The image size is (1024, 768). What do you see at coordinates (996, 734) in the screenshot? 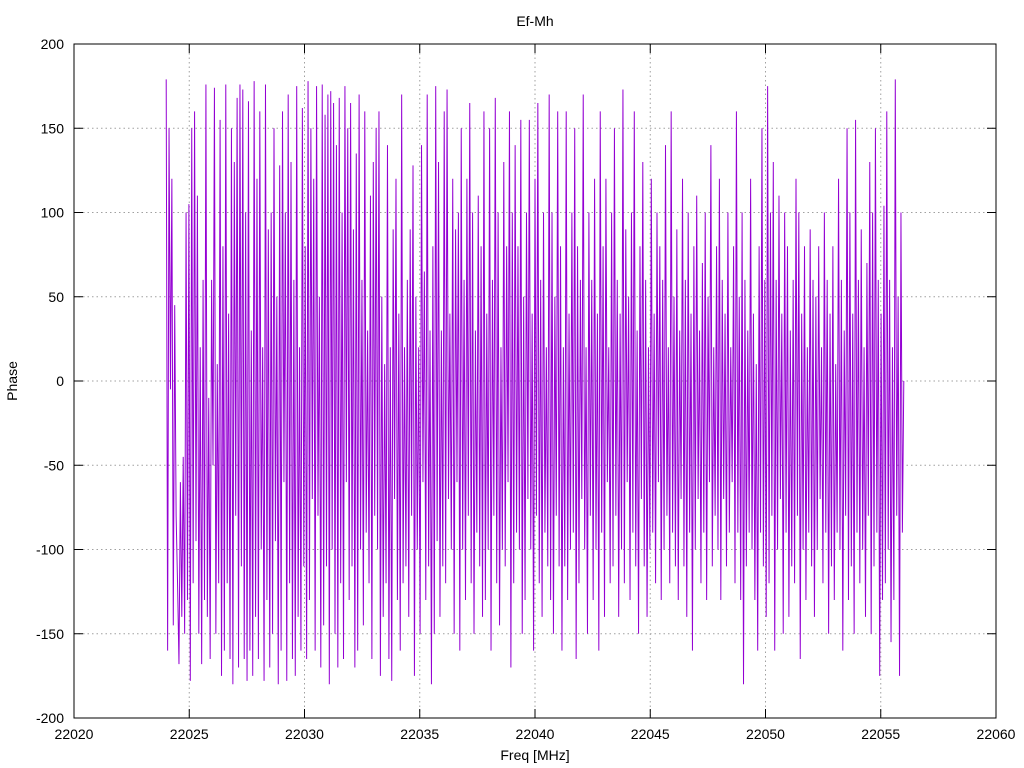
I see `x-tick-label: 22060` at bounding box center [996, 734].